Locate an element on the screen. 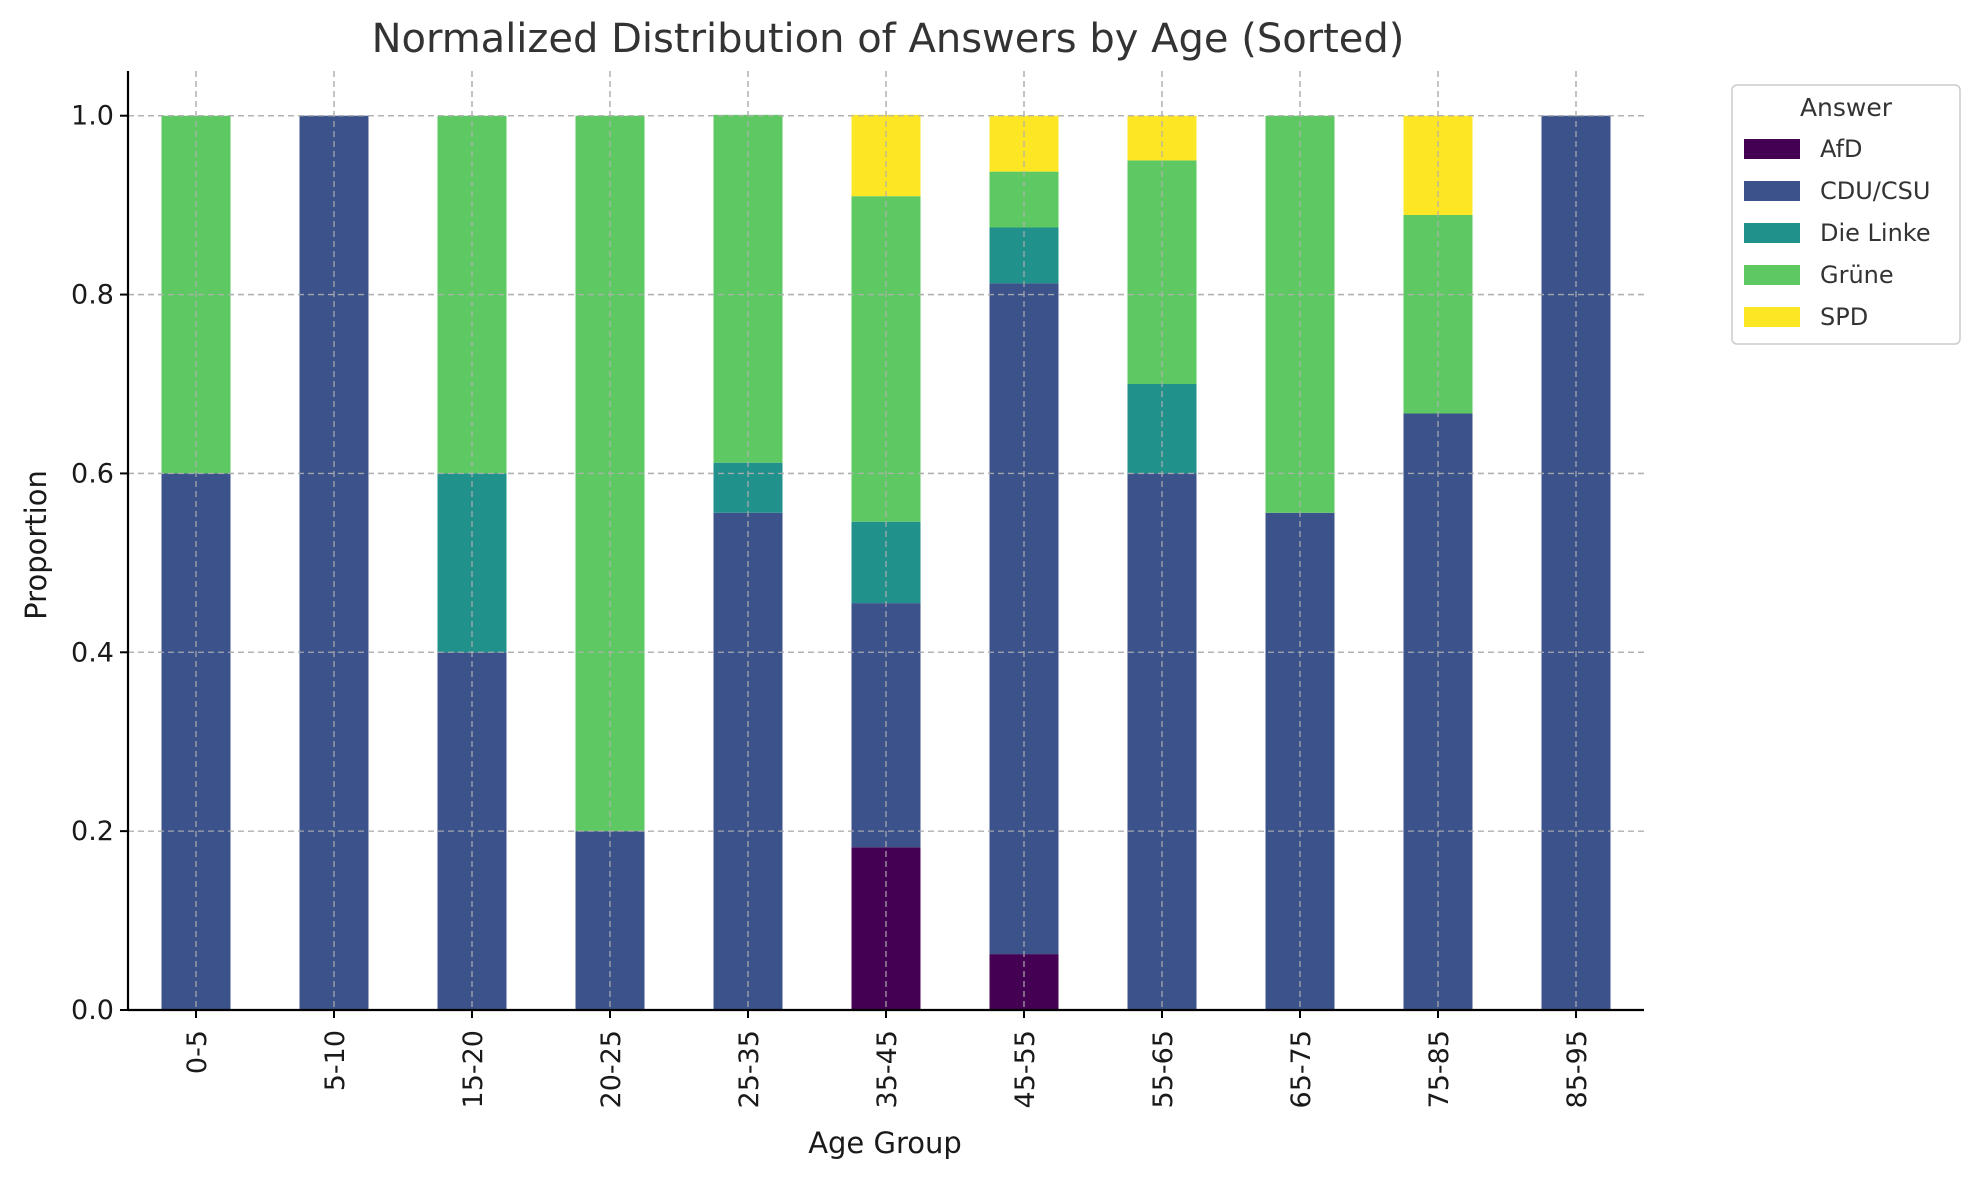 The image size is (1978, 1180). x-tick-label: 25-35 is located at coordinates (749, 1069).